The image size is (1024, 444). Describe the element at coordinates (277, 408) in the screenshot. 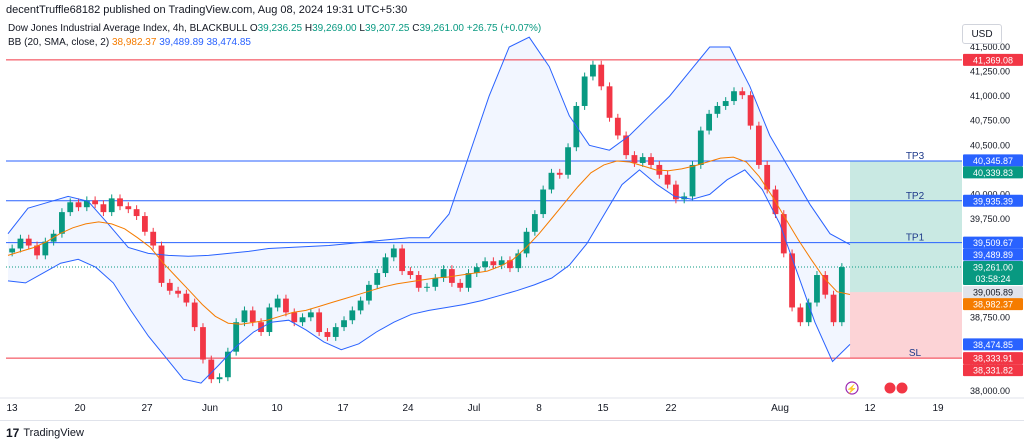

I see `x-tick-label: 10` at that location.